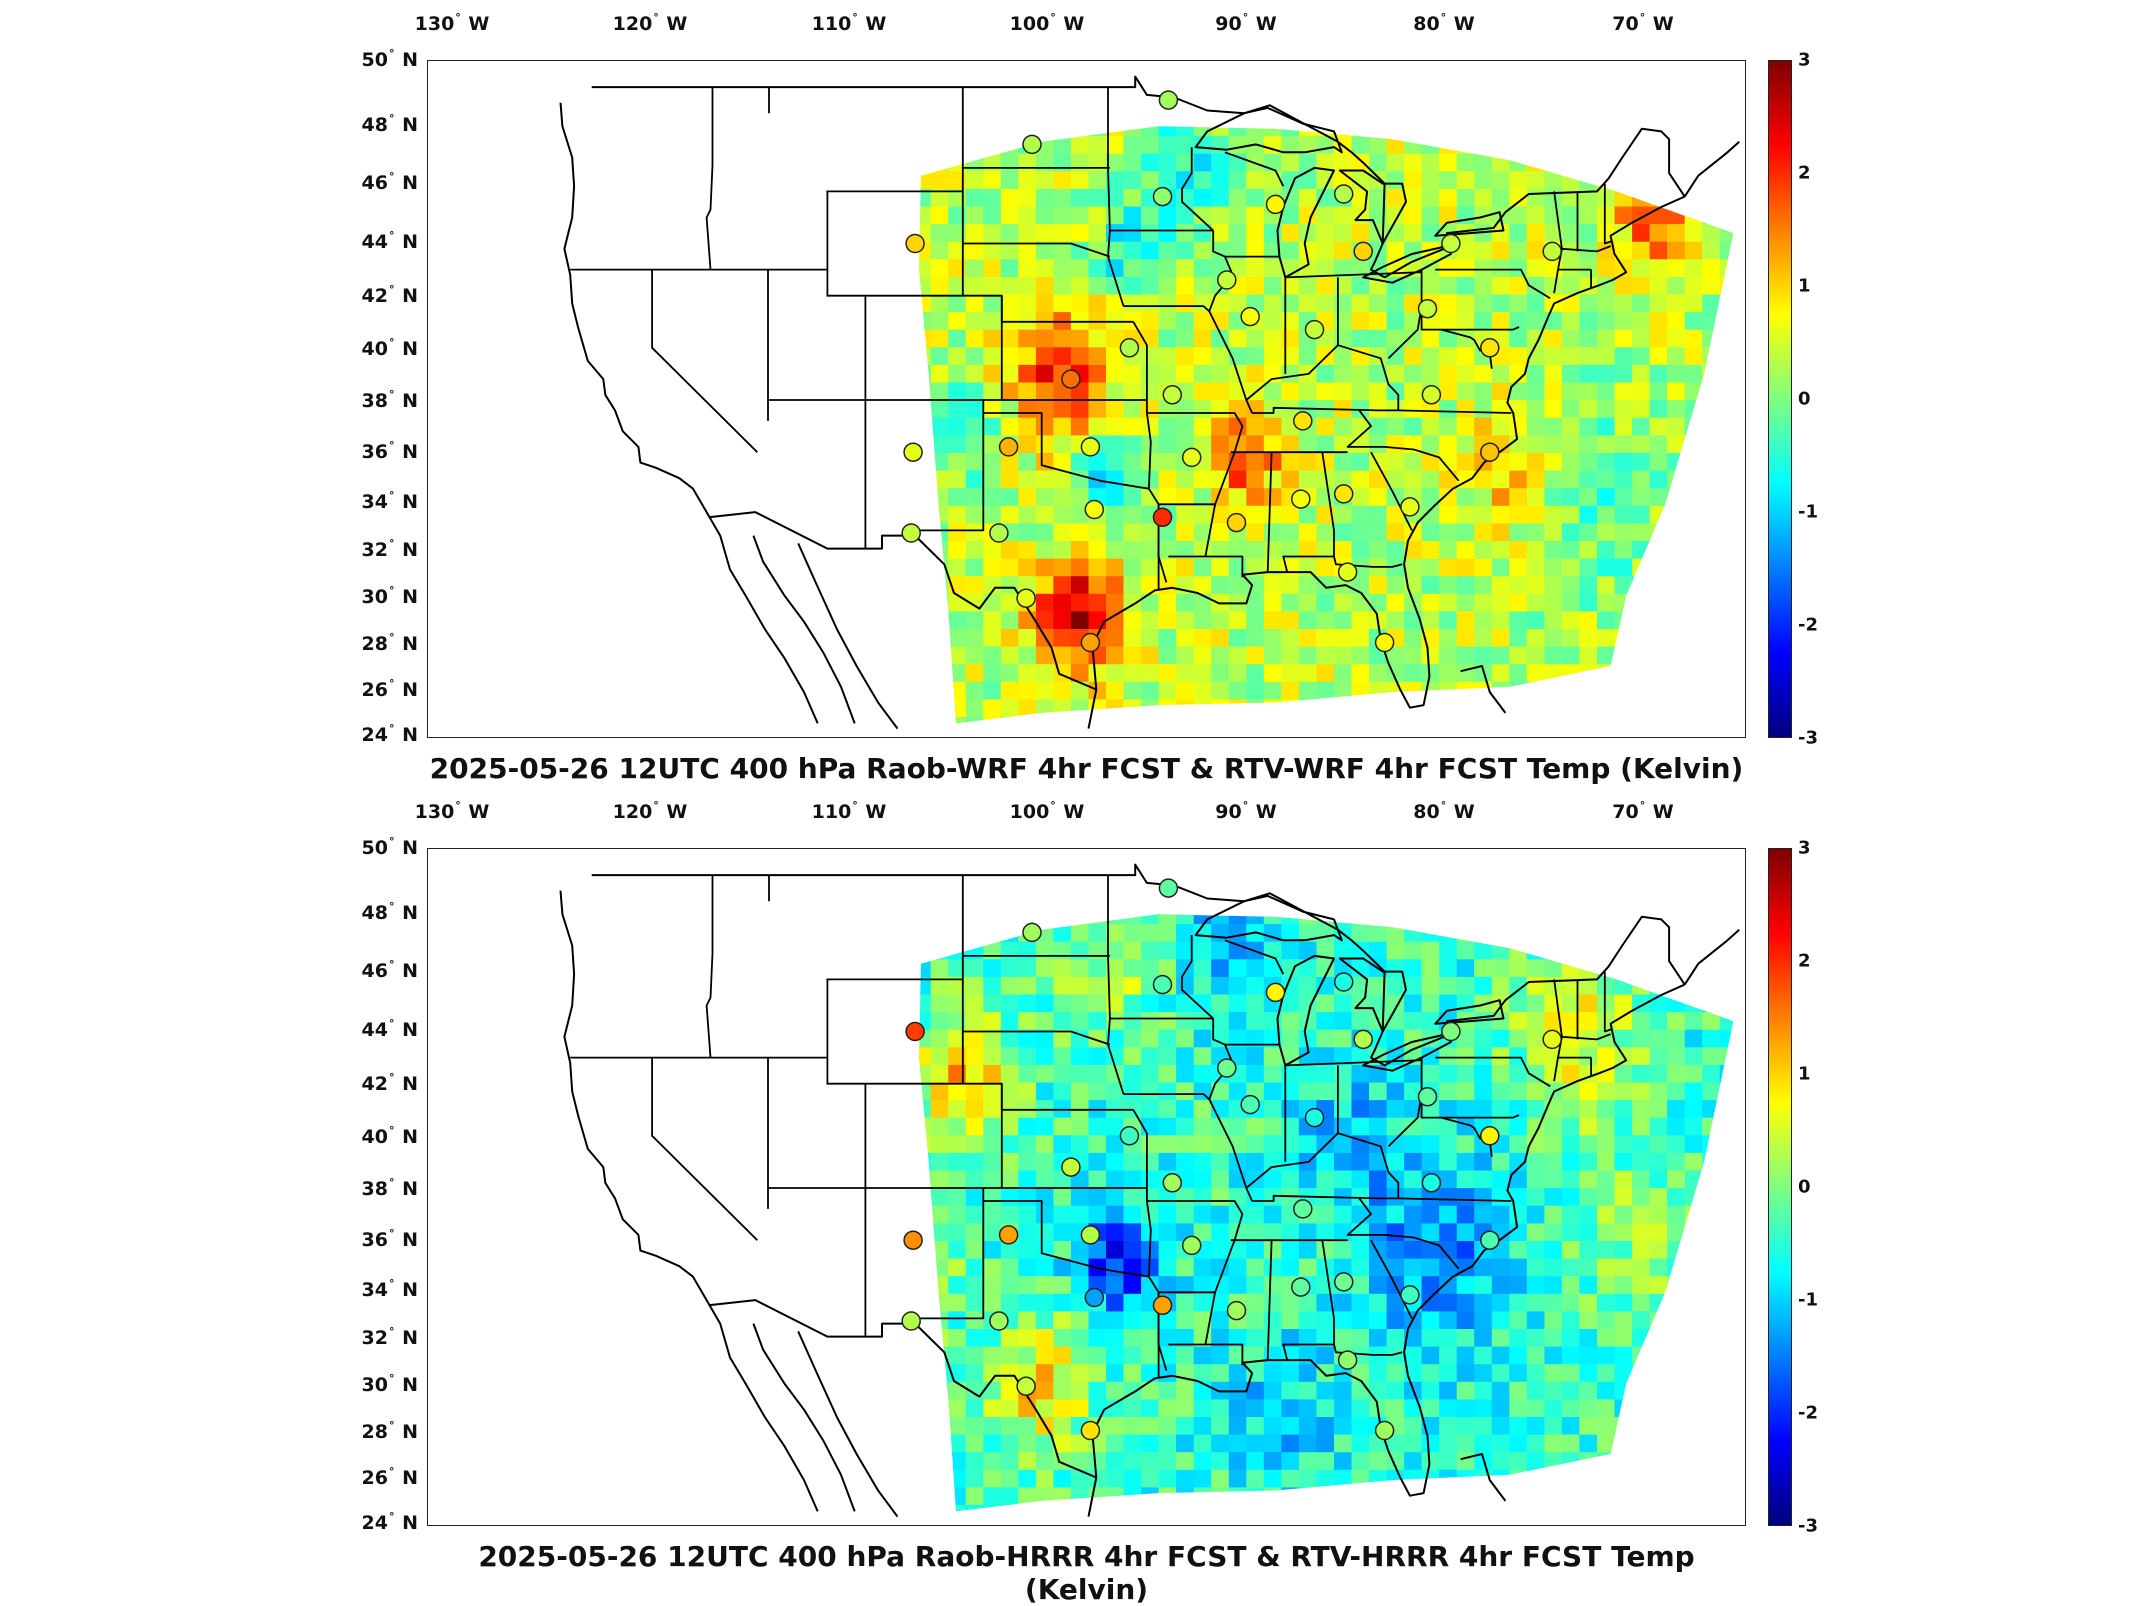 This screenshot has height=1606, width=2133. What do you see at coordinates (1643, 811) in the screenshot?
I see `longitude-label: 70° W` at bounding box center [1643, 811].